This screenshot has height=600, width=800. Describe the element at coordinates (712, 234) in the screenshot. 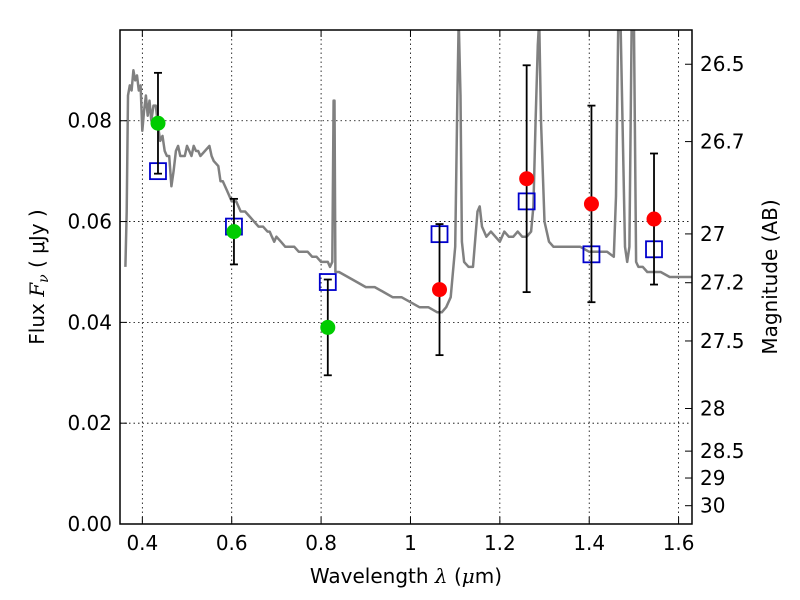

I see `y2-tick-label: 27` at that location.